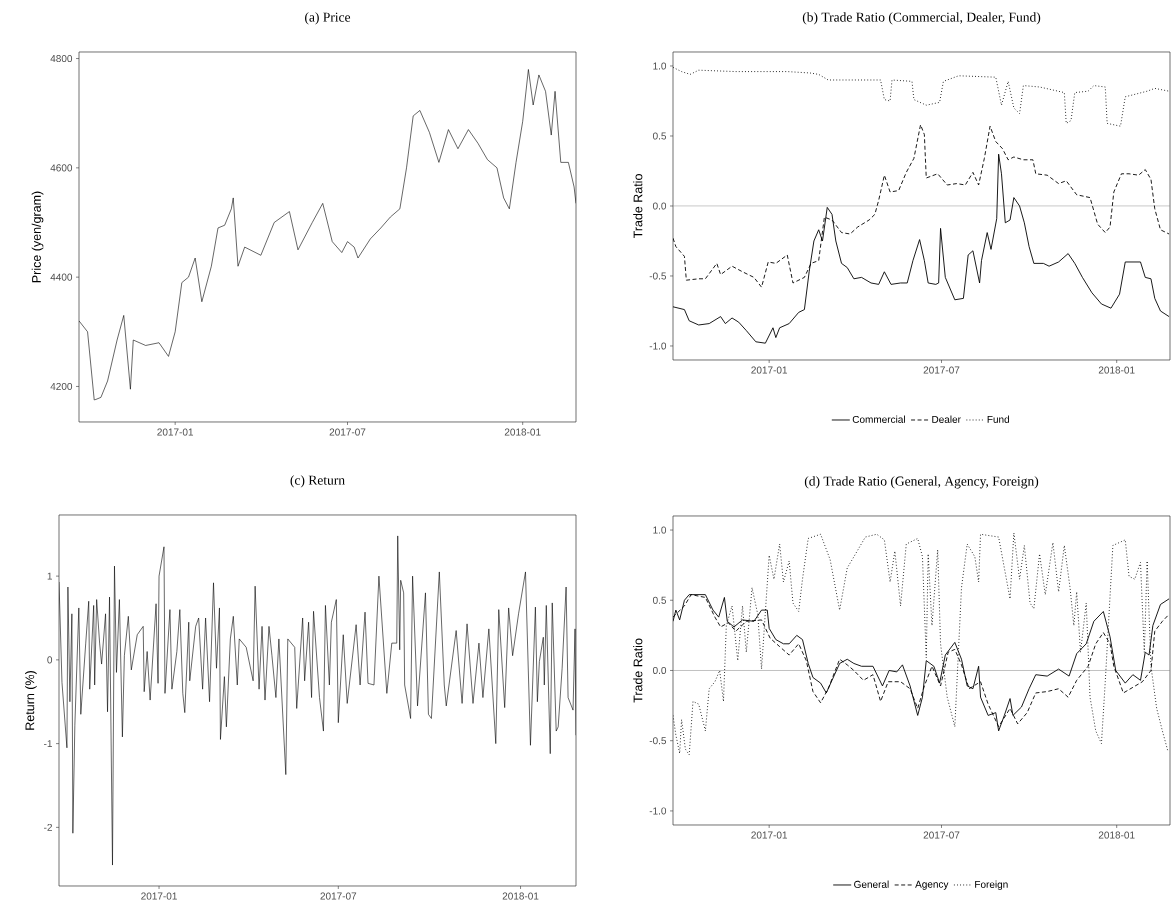 The image size is (1175, 912). What do you see at coordinates (878, 419) in the screenshot?
I see `legend-label: Commercial` at bounding box center [878, 419].